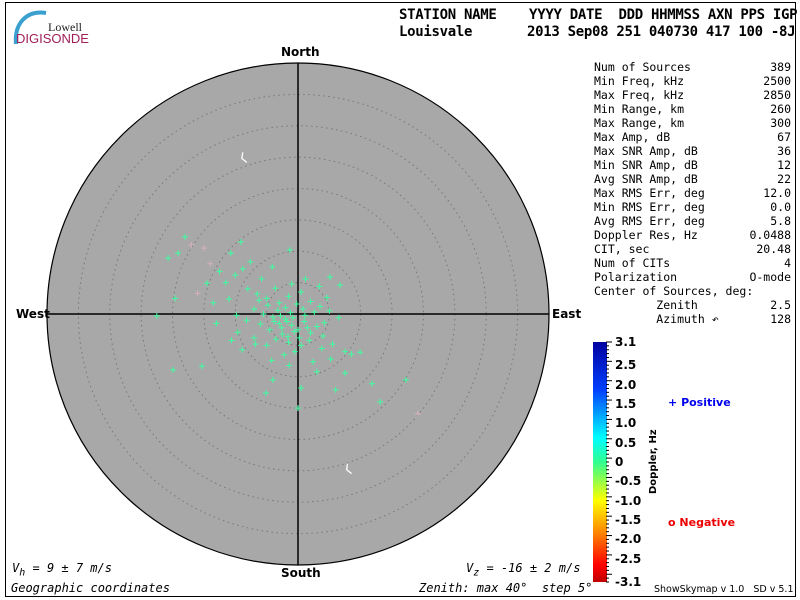 The height and width of the screenshot is (600, 800). Describe the element at coordinates (780, 221) in the screenshot. I see `stat-value: 5.8` at that location.